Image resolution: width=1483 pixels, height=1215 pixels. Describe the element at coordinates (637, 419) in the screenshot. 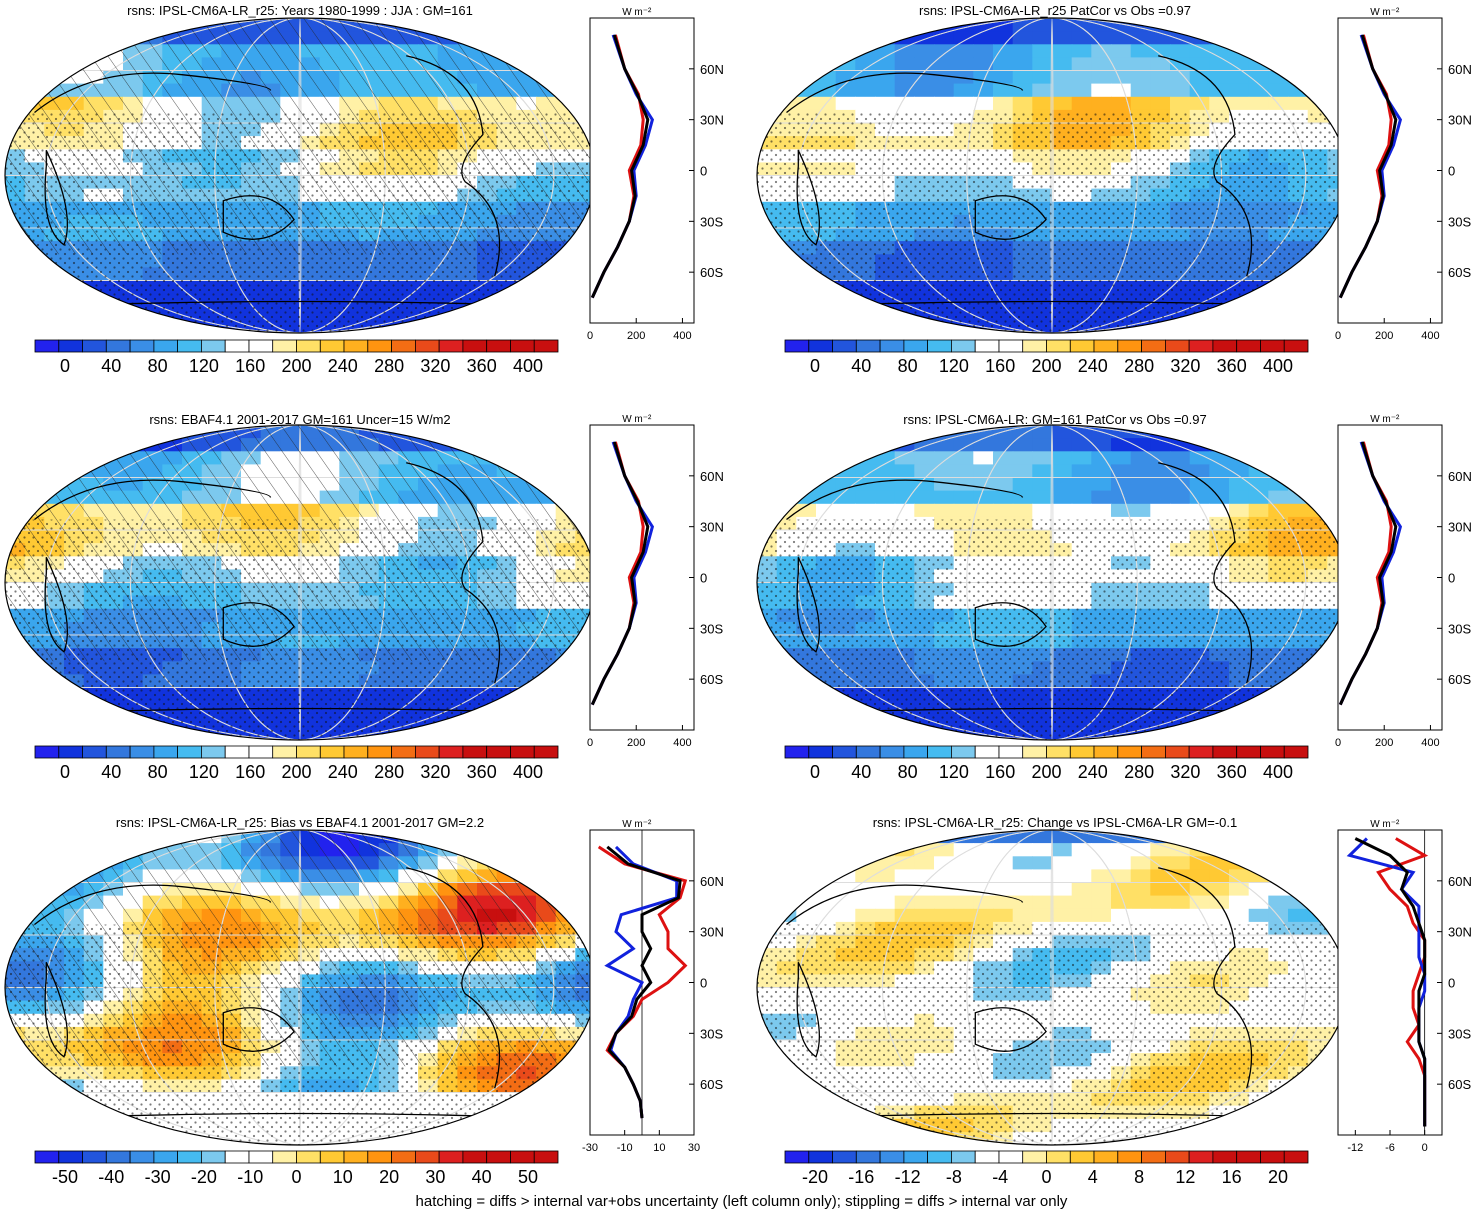

I see `profile-unit: W m⁻²` at that location.